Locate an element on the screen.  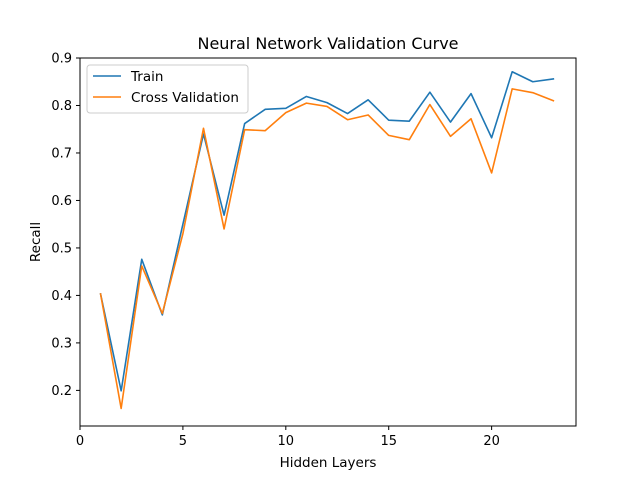
x-tick-label: 5 is located at coordinates (183, 441).